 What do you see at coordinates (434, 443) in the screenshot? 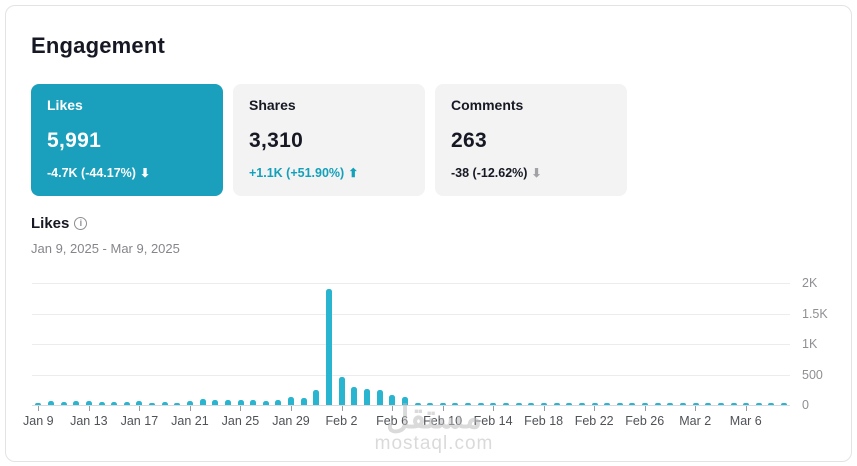
I see `watermark-url: mostaql.com` at bounding box center [434, 443].